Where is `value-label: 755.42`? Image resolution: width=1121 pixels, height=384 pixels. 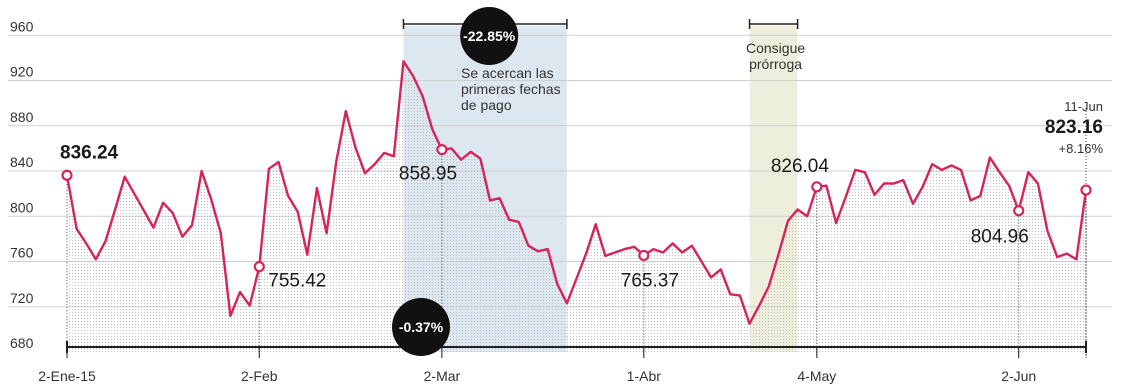
value-label: 755.42 is located at coordinates (297, 281).